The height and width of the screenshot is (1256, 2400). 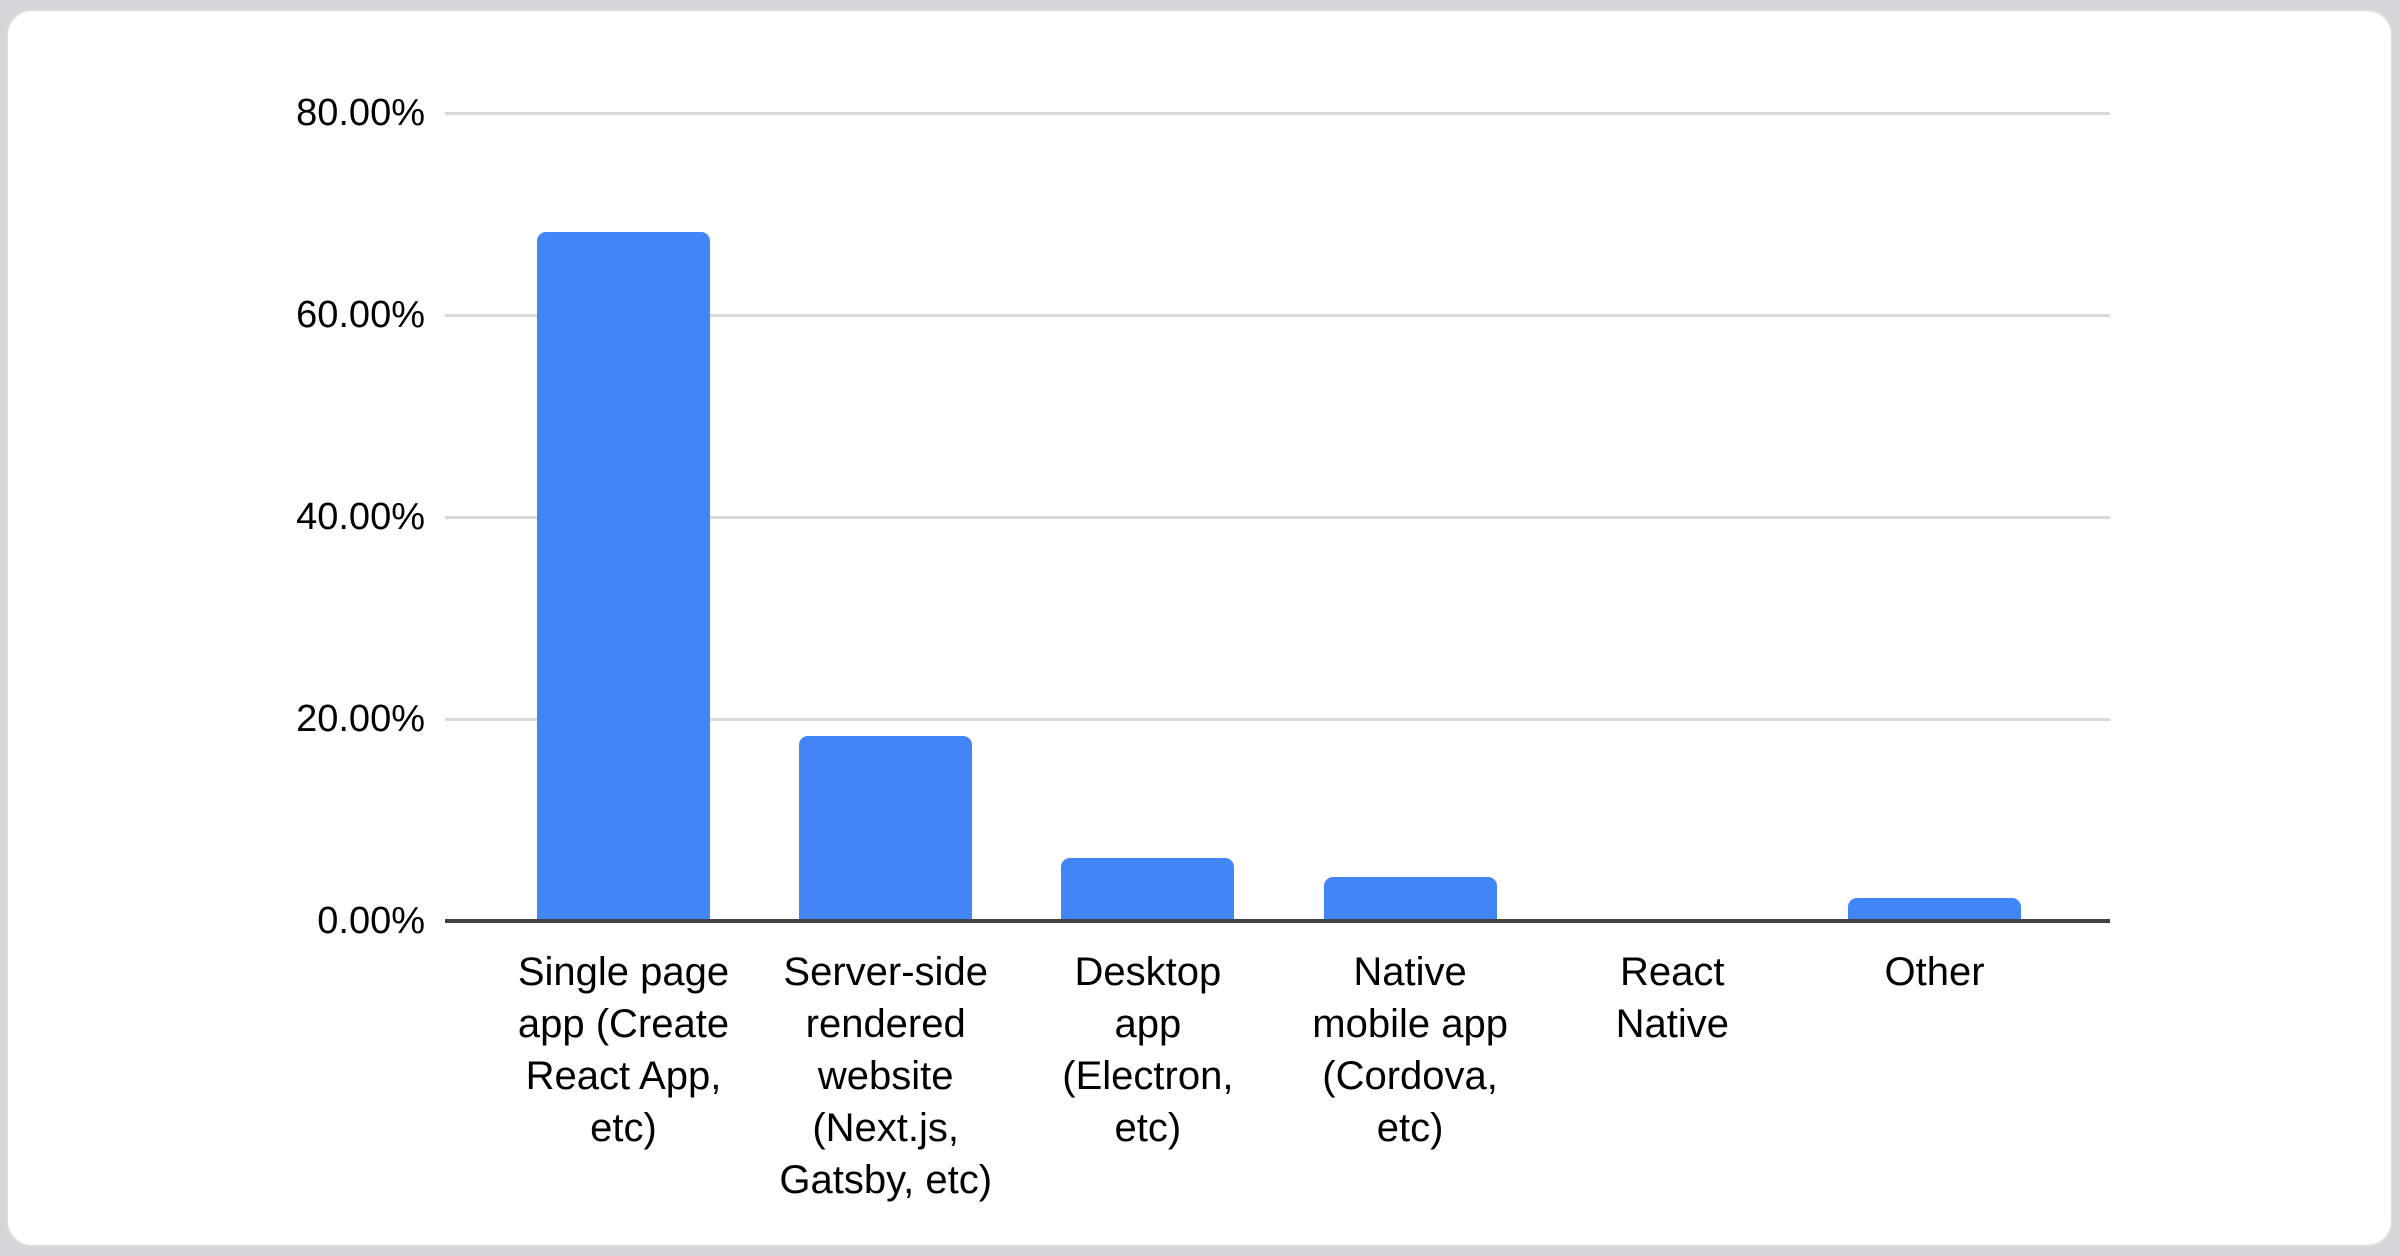 What do you see at coordinates (1148, 1050) in the screenshot?
I see `x-category-label-2: Desktop app (Electron, etc)` at bounding box center [1148, 1050].